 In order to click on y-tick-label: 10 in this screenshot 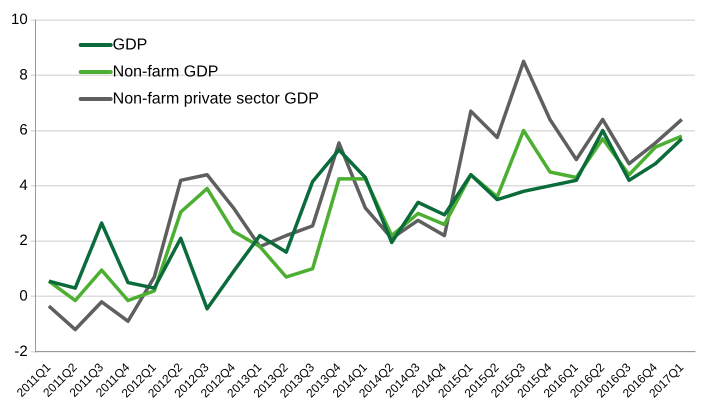, I will do `click(19, 19)`.